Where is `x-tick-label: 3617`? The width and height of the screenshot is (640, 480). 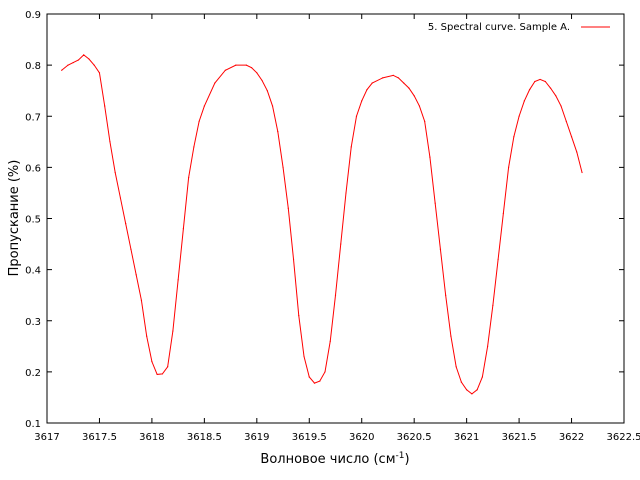 x-tick-label: 3617 is located at coordinates (46, 437).